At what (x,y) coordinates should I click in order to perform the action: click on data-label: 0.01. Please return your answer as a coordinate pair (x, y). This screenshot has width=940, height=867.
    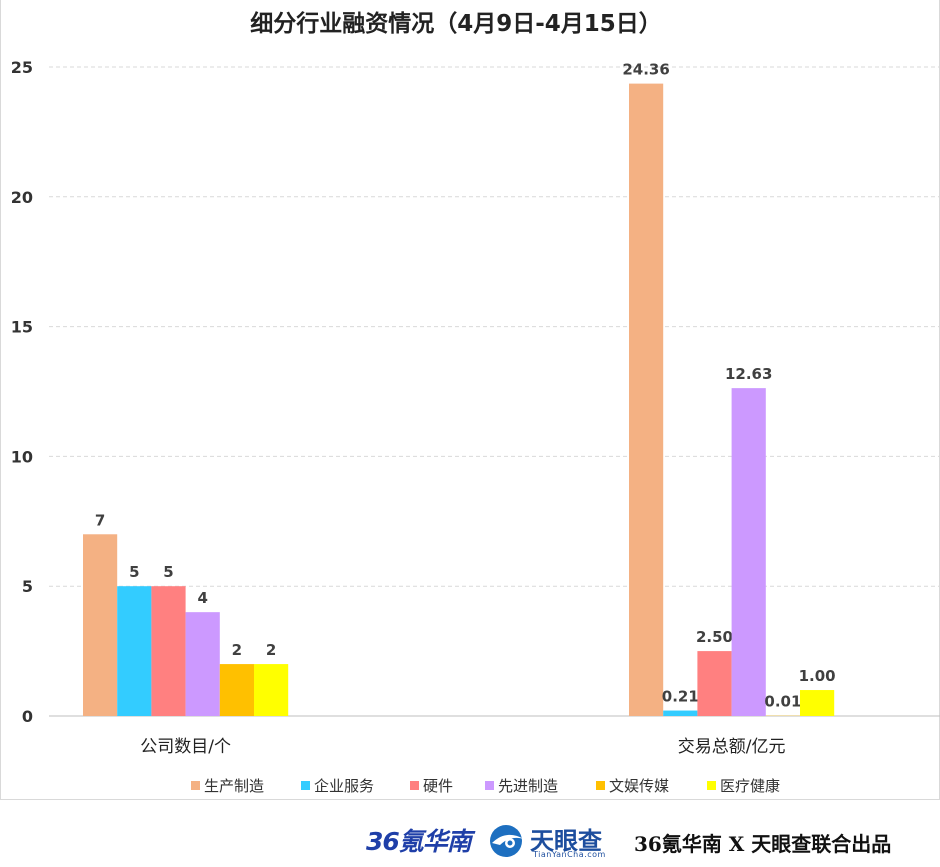
    Looking at the image, I should click on (782, 702).